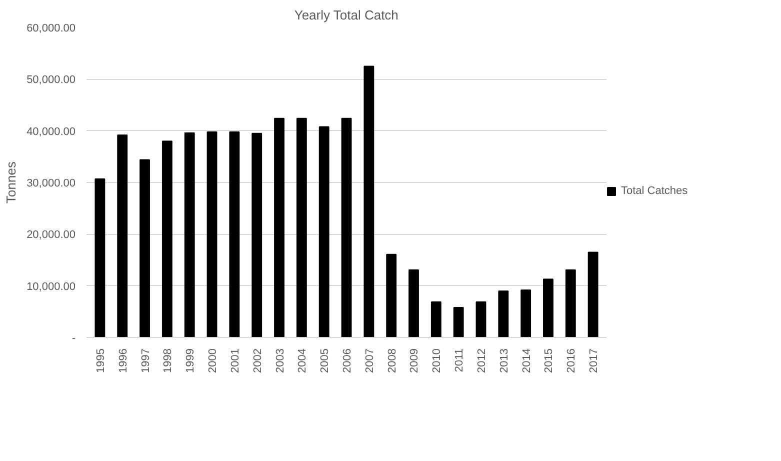 Image resolution: width=781 pixels, height=461 pixels. I want to click on x-tick-label: 2001, so click(235, 360).